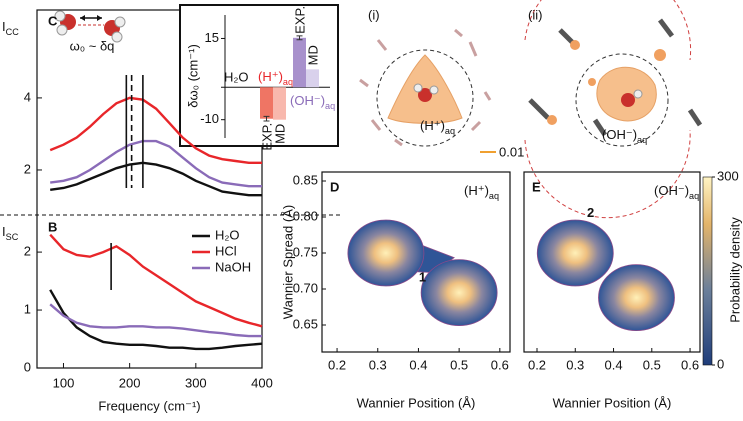 This screenshot has width=743, height=421. Describe the element at coordinates (535, 14) in the screenshot. I see `panel-label: (ii)` at that location.